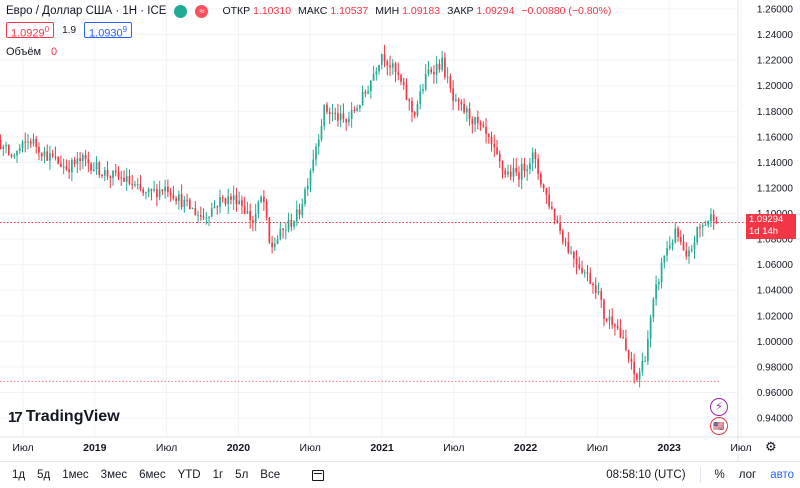 The image size is (800, 488). What do you see at coordinates (719, 426) in the screenshot?
I see `us-flag-icon: 🇺🇸` at bounding box center [719, 426].